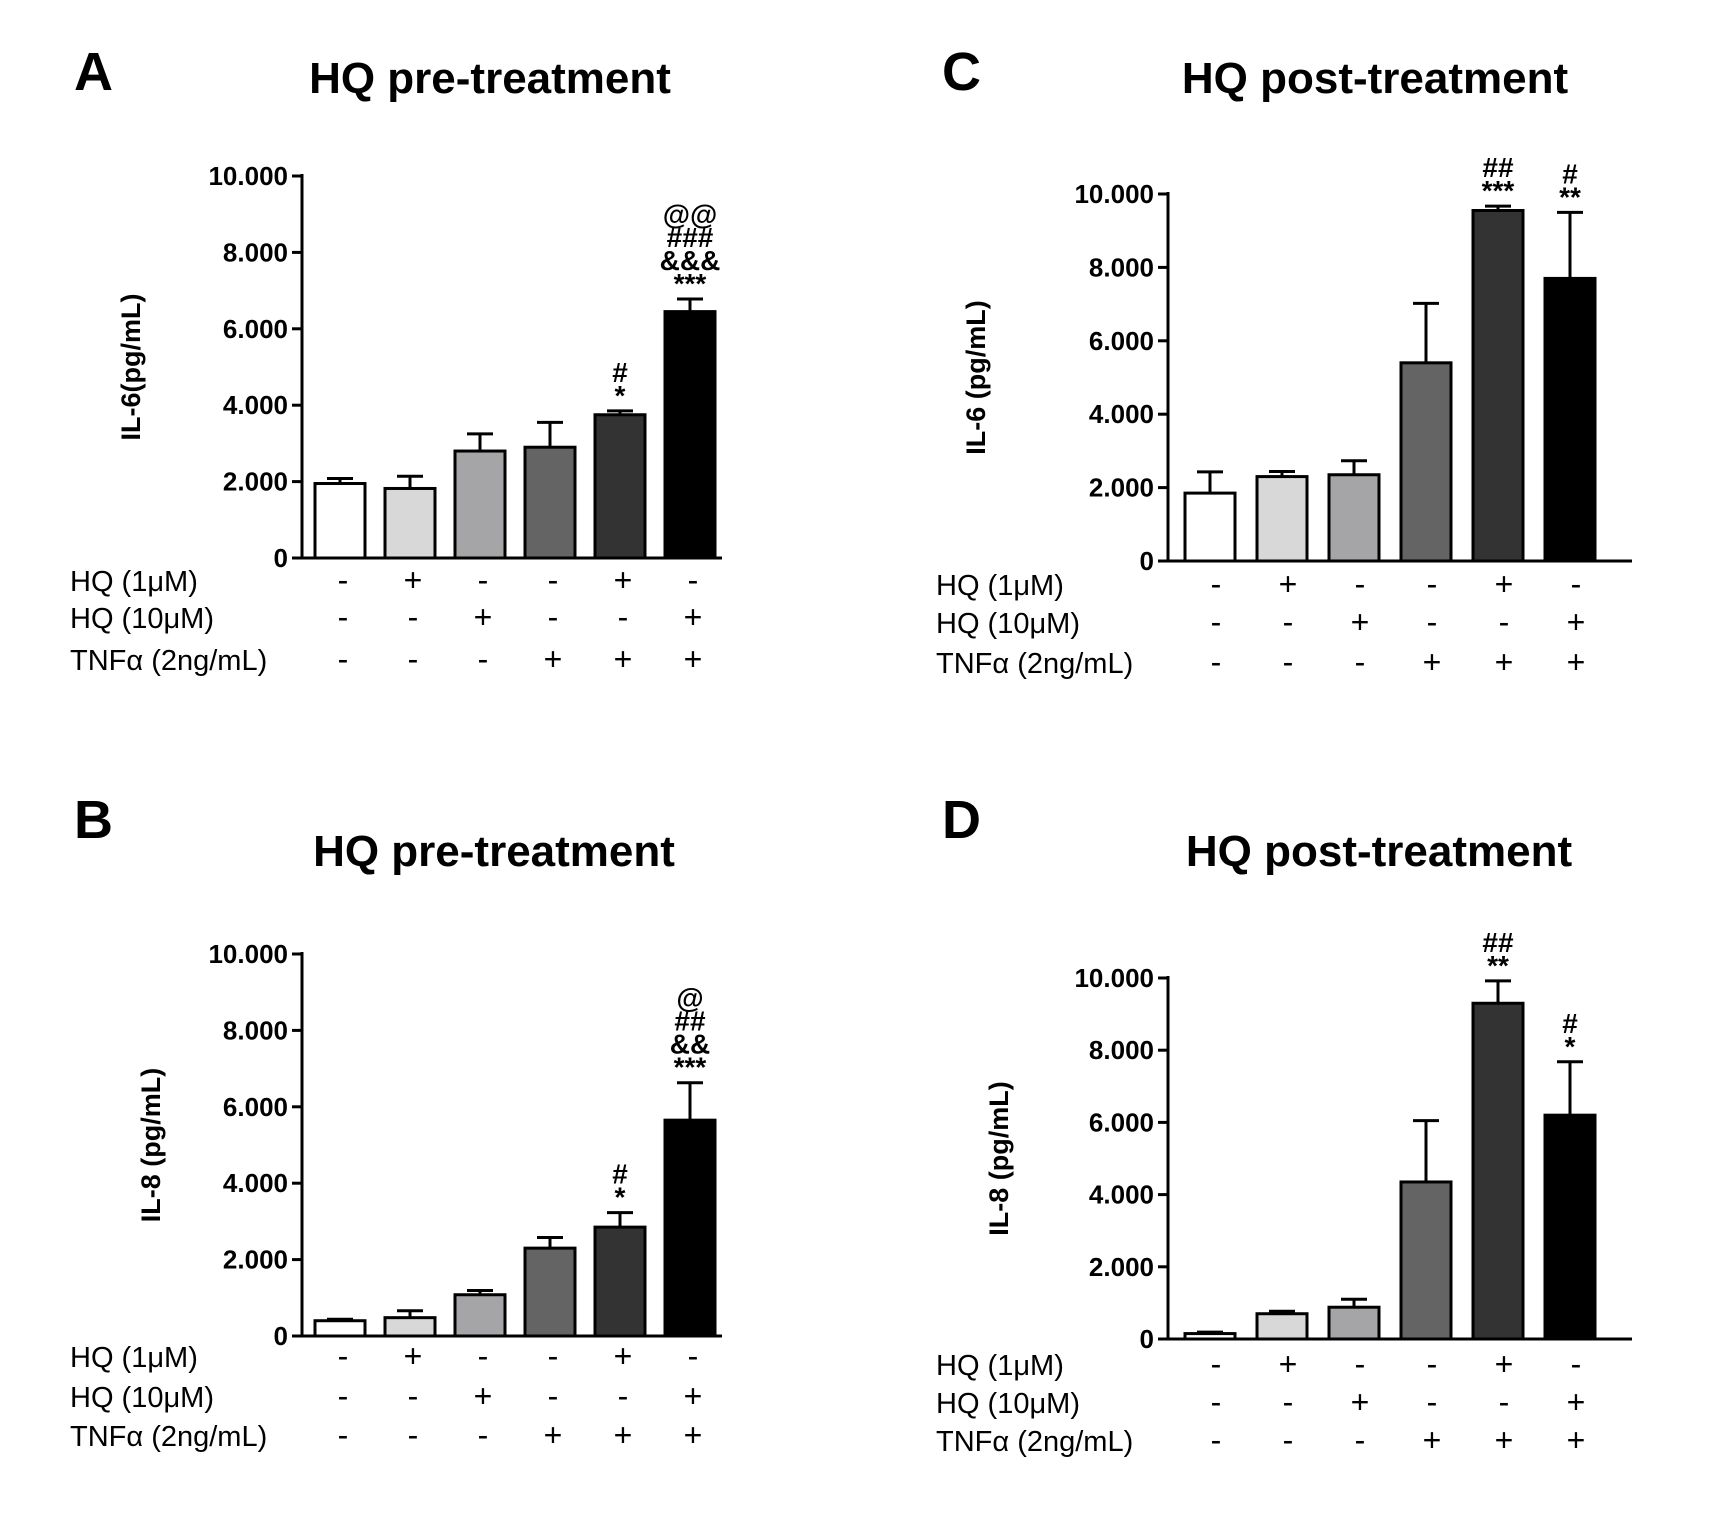 The image size is (1713, 1513). I want to click on significance-mark: @@, so click(690, 214).